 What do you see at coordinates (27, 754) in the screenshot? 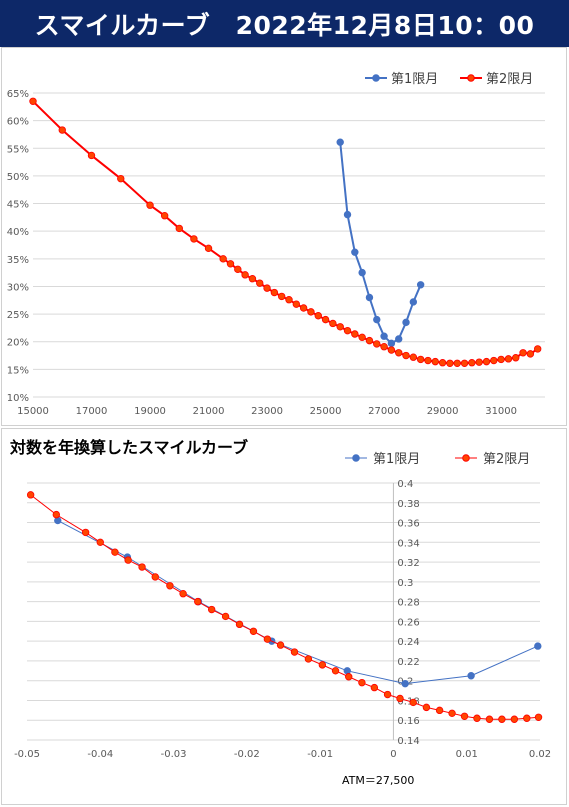
I see `x-tick-label: -0.05` at bounding box center [27, 754].